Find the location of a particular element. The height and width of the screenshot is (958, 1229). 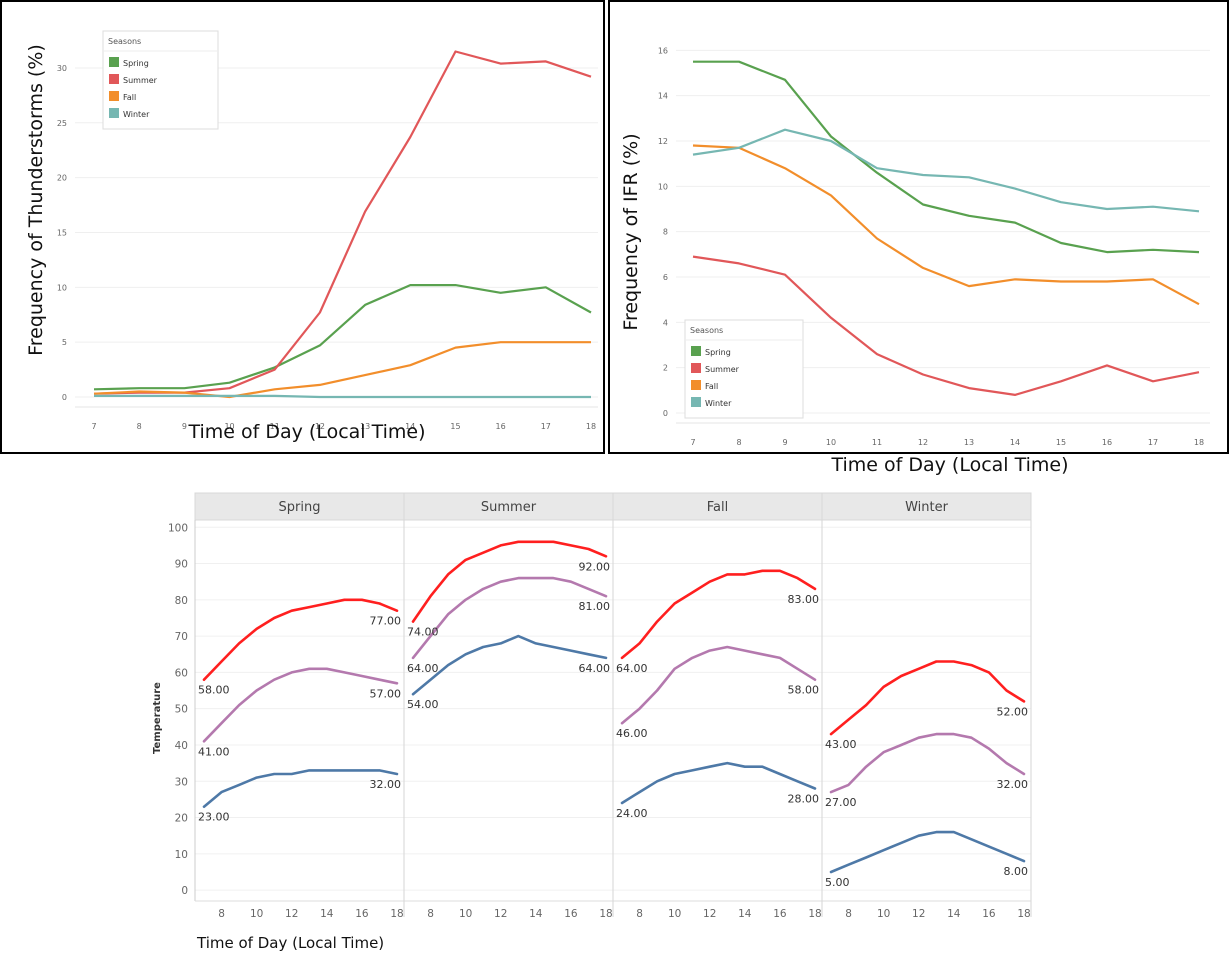

p1-legend-title: Seasons is located at coordinates (124, 41).